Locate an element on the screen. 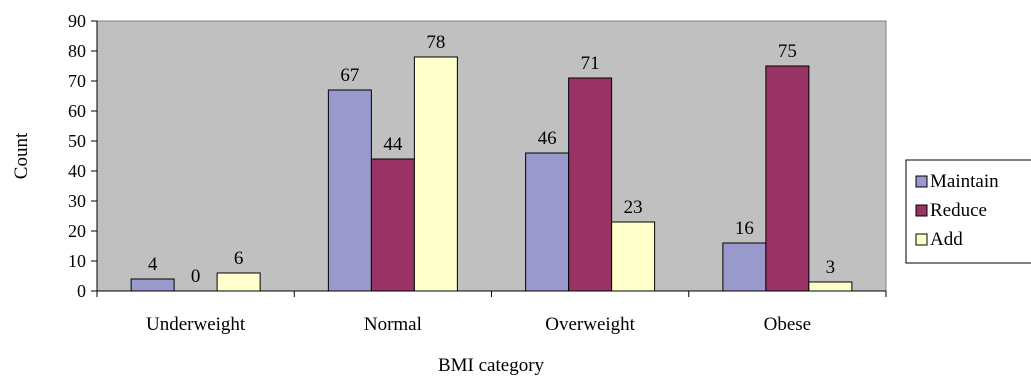  x-category-label: Overweight is located at coordinates (590, 324).